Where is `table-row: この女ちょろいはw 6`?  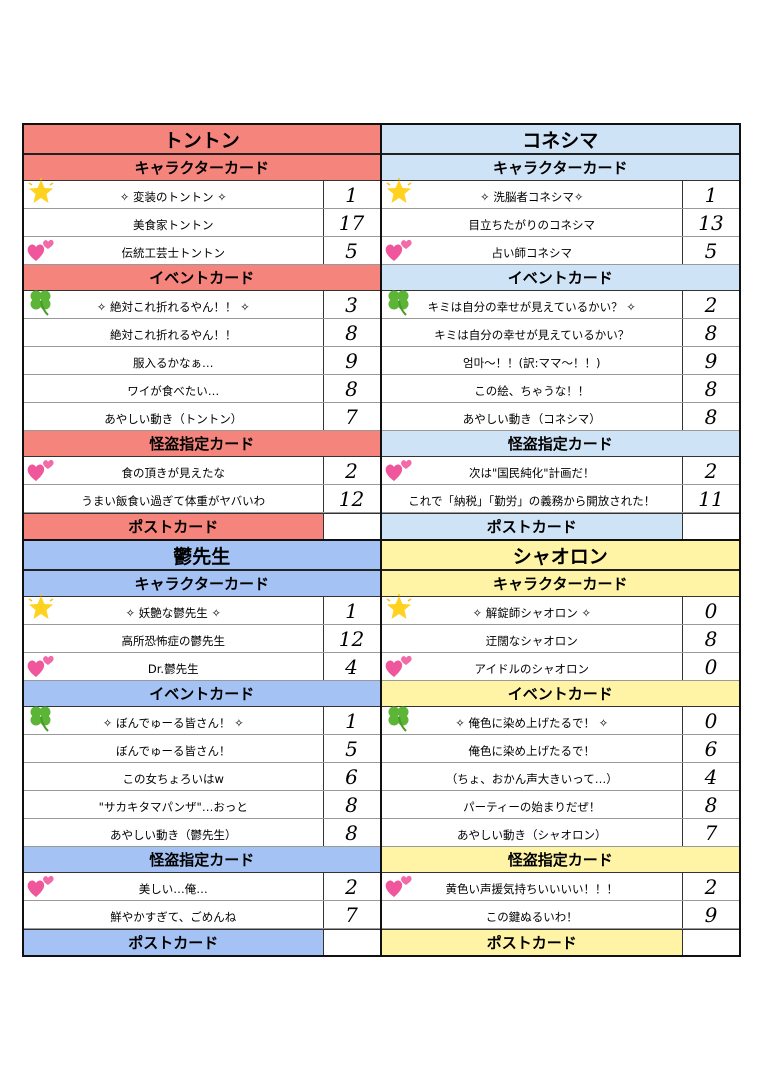 table-row: この女ちょろいはw 6 is located at coordinates (202, 777).